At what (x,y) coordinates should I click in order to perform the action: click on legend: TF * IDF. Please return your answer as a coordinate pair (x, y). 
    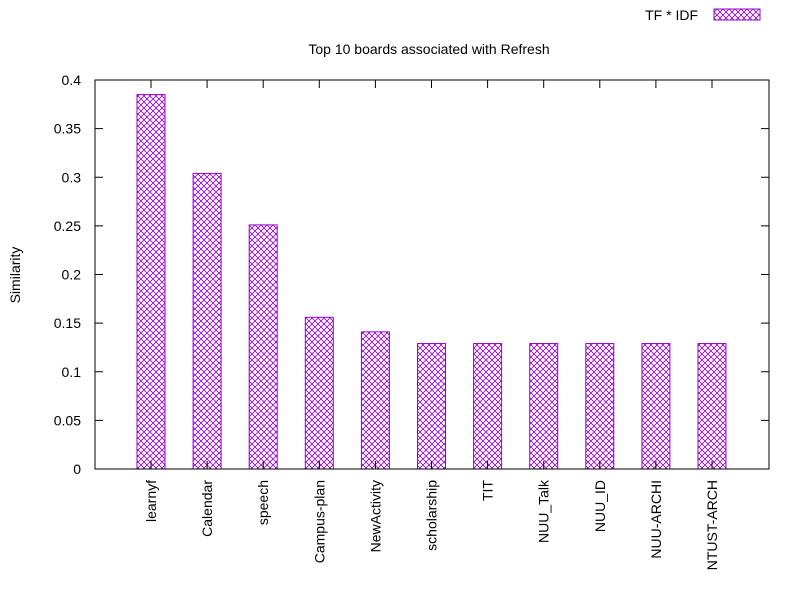
    Looking at the image, I should click on (703, 15).